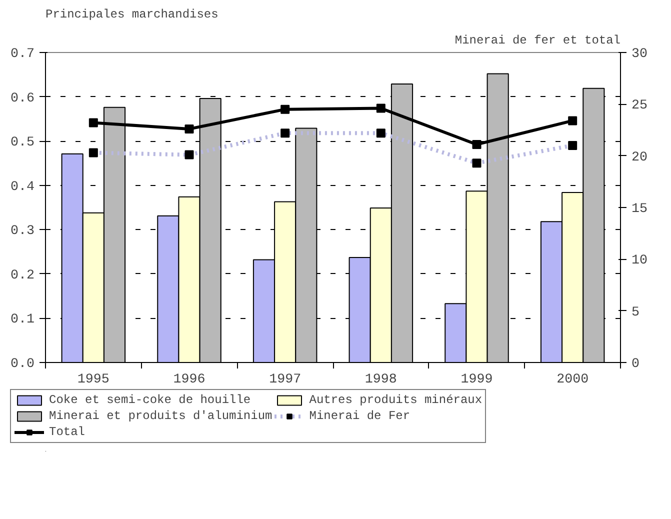 This screenshot has height=519, width=671. Describe the element at coordinates (636, 364) in the screenshot. I see `y2-tick-label: 0` at that location.